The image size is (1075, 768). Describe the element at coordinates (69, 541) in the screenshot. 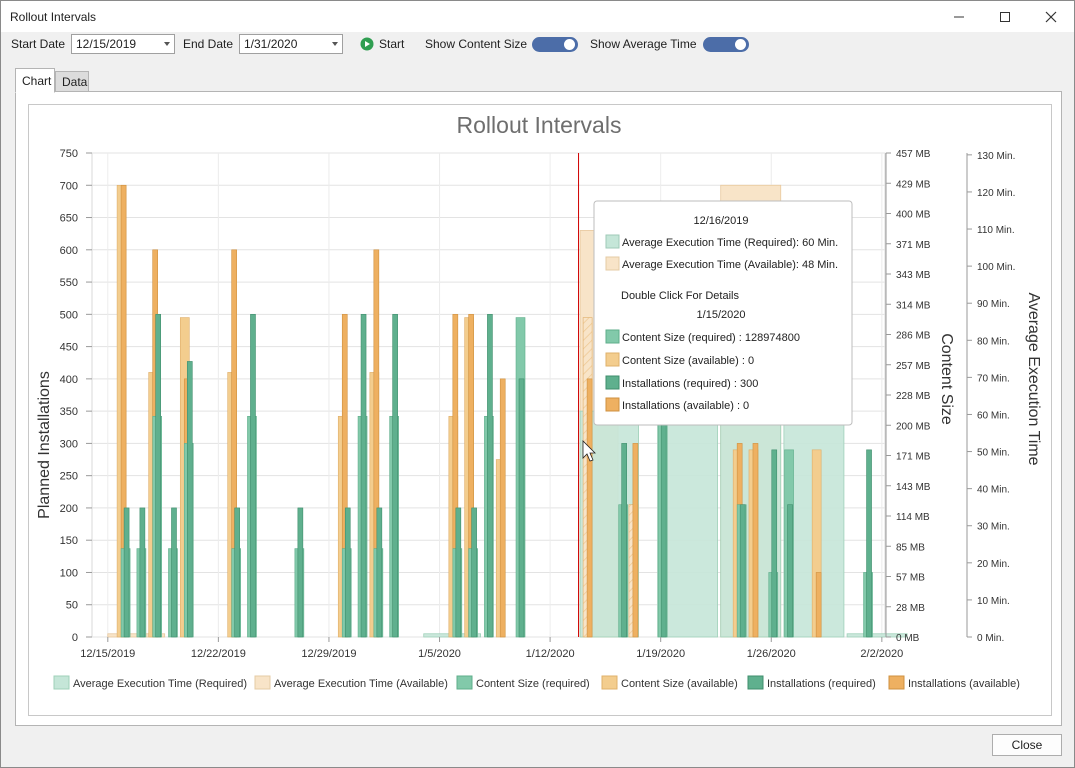

I see `y-tick-label: 150` at that location.